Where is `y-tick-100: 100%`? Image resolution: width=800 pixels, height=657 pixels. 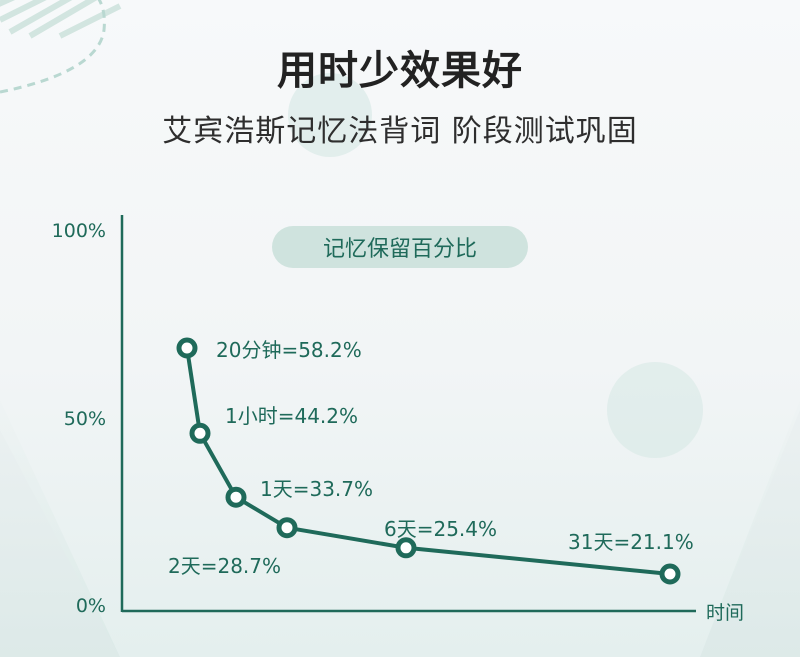
y-tick-100: 100% is located at coordinates (79, 231).